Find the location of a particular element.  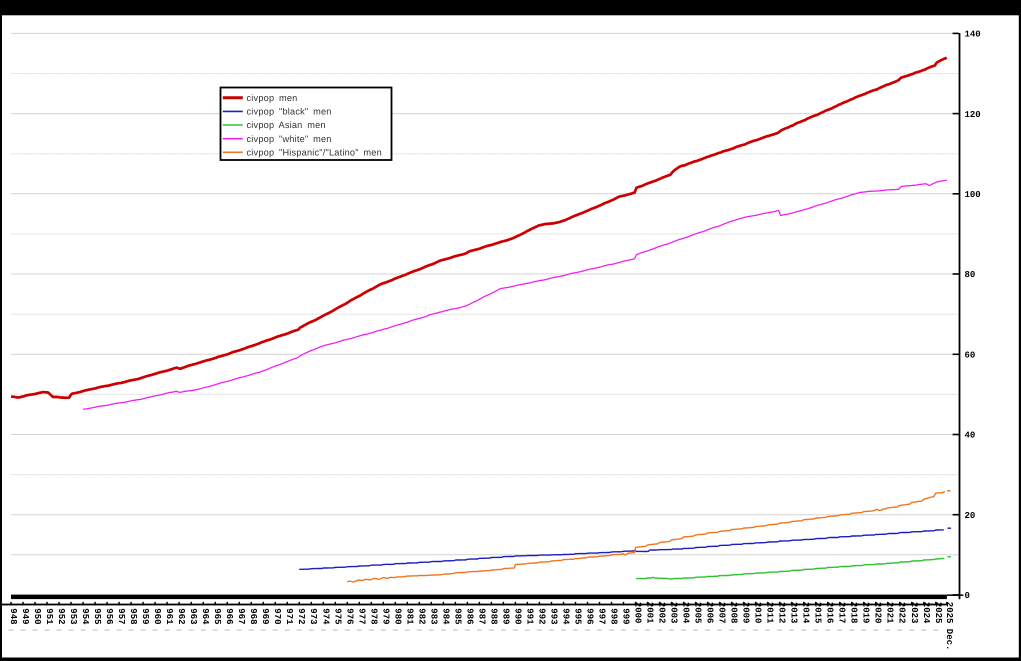

svg-text: 977 is located at coordinates (361, 616).